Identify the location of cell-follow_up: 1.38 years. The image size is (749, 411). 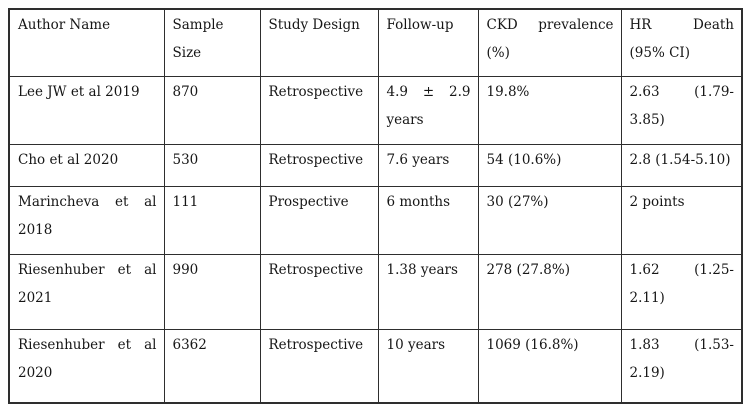
(428, 291).